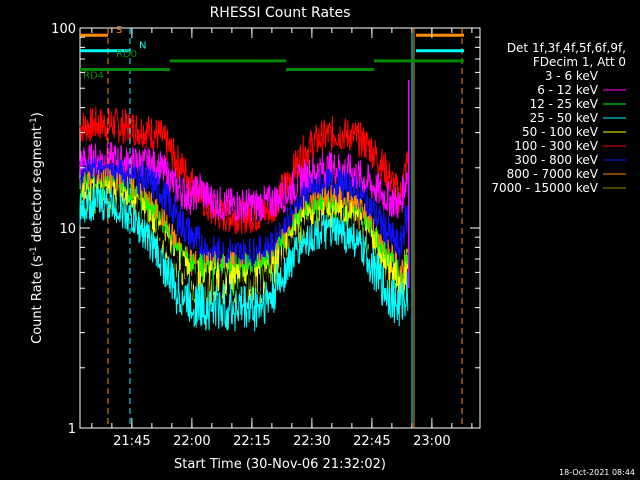 The width and height of the screenshot is (640, 480). What do you see at coordinates (72, 429) in the screenshot?
I see `y-tick-label: 1` at bounding box center [72, 429].